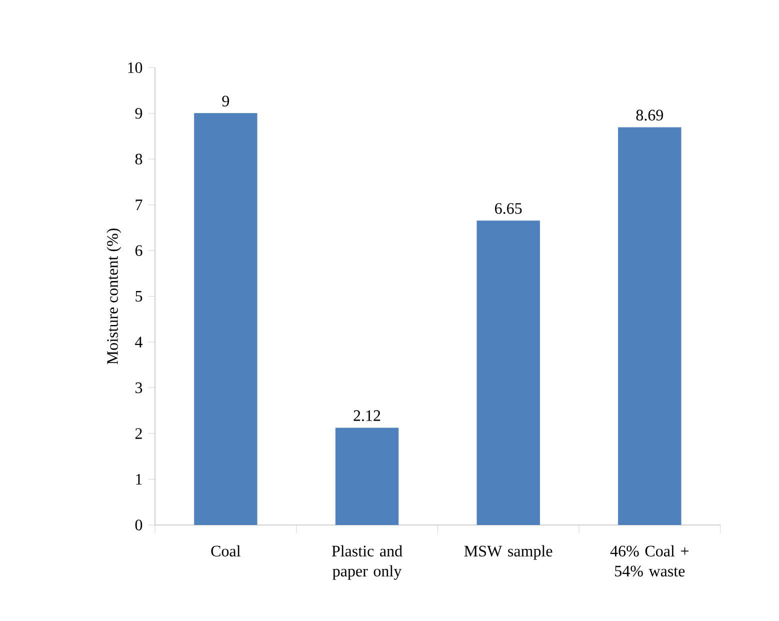  Describe the element at coordinates (649, 561) in the screenshot. I see `x-tick-label: 46% Coal + 54% waste` at that location.